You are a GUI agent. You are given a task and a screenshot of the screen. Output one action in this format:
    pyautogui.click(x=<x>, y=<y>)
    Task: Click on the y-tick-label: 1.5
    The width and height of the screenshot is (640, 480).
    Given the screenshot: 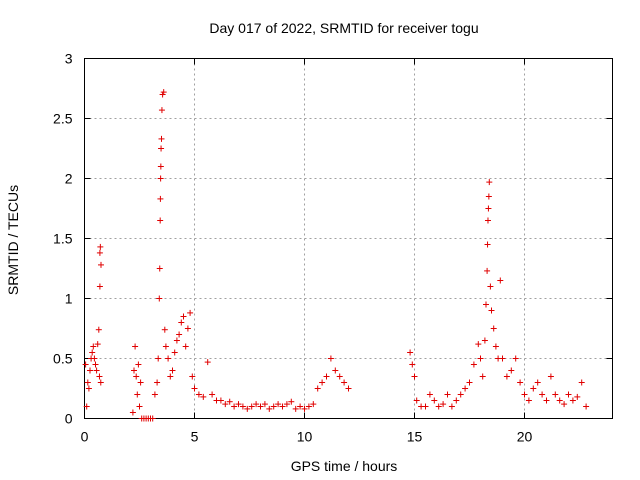 What is the action you would take?
    pyautogui.click(x=63, y=239)
    